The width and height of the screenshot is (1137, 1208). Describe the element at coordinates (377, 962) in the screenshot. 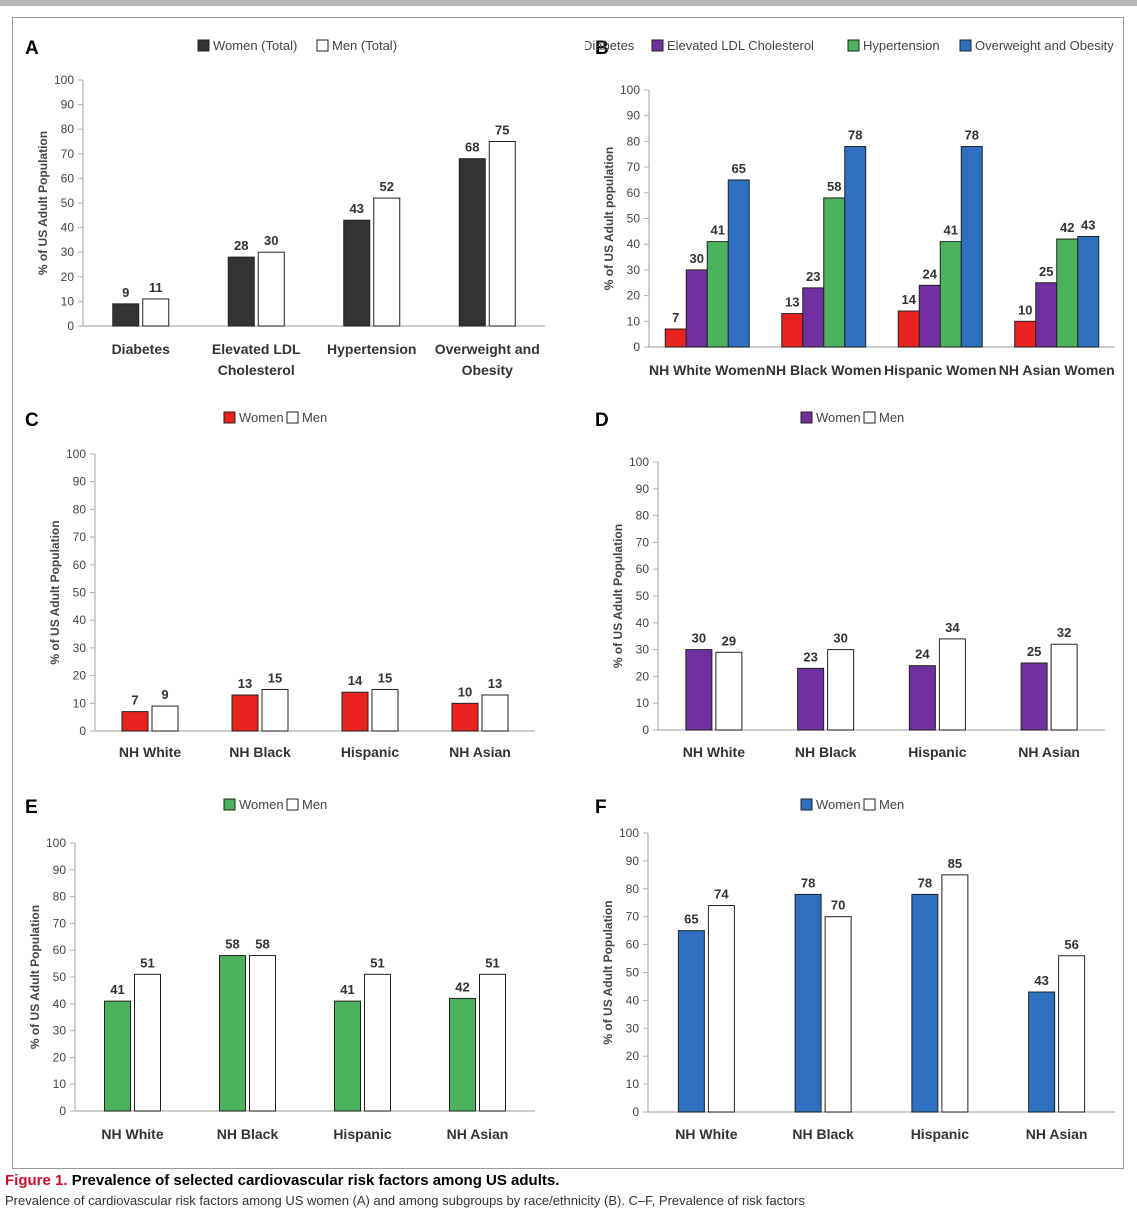

I see `data-label: 51` at that location.